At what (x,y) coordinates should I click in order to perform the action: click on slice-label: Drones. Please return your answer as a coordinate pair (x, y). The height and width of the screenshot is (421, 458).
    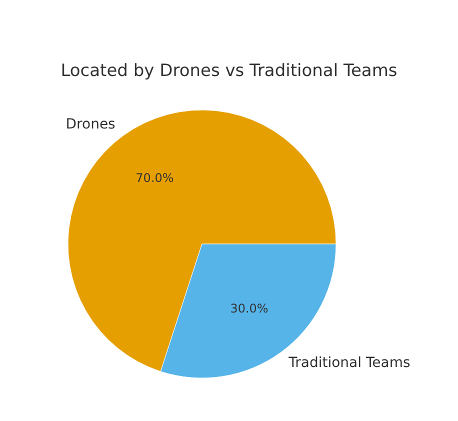
    Looking at the image, I should click on (91, 124).